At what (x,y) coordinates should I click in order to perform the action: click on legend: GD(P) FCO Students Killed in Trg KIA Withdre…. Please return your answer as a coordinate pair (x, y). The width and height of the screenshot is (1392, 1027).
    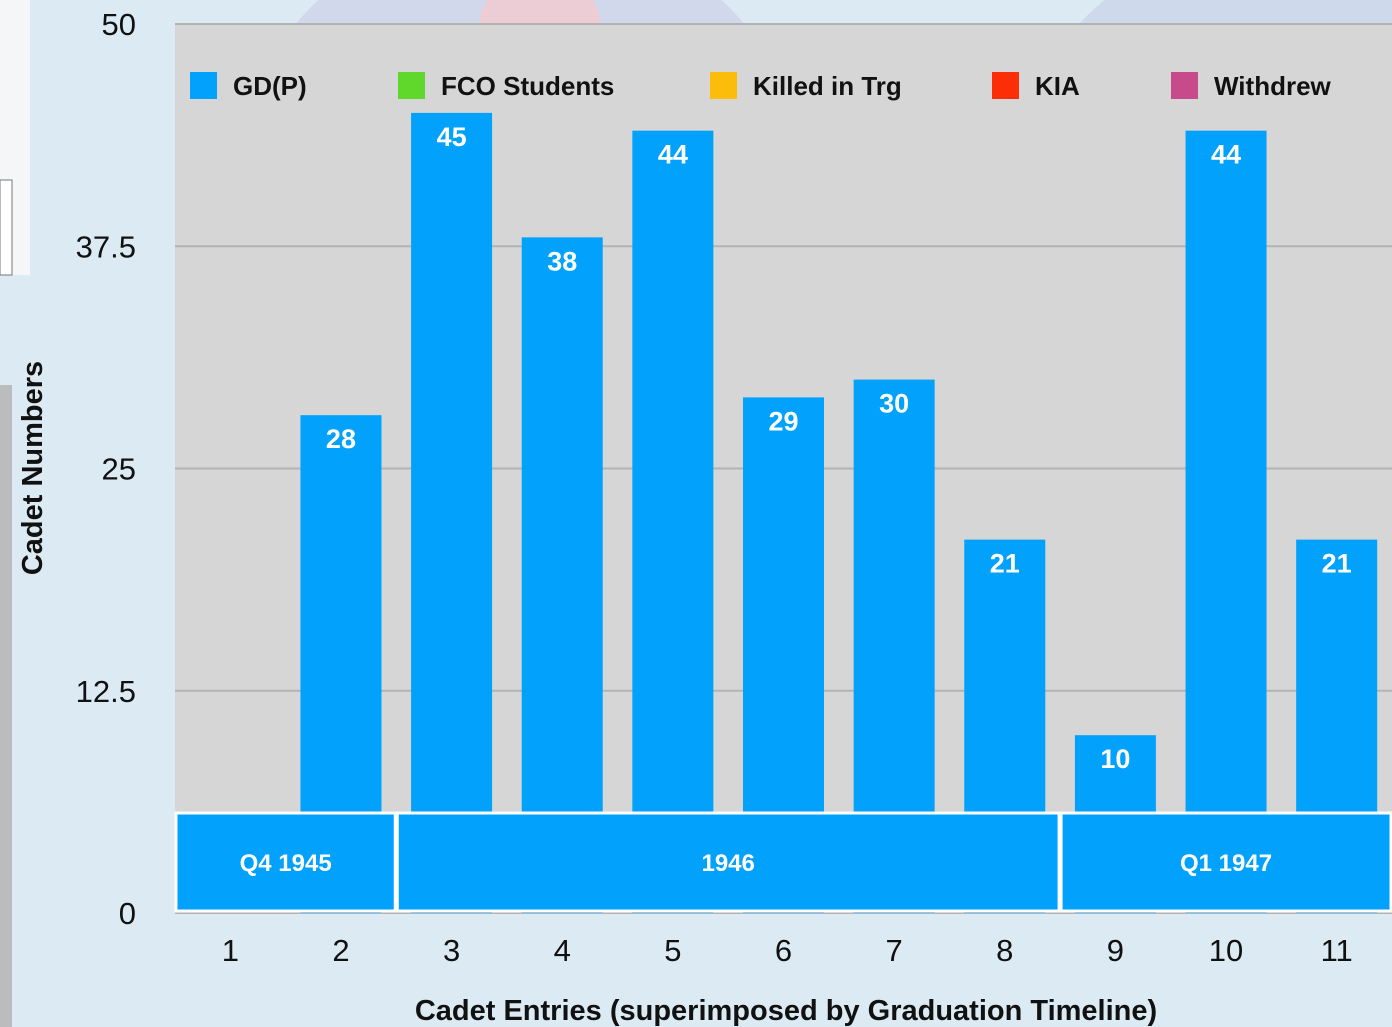
    Looking at the image, I should click on (761, 86).